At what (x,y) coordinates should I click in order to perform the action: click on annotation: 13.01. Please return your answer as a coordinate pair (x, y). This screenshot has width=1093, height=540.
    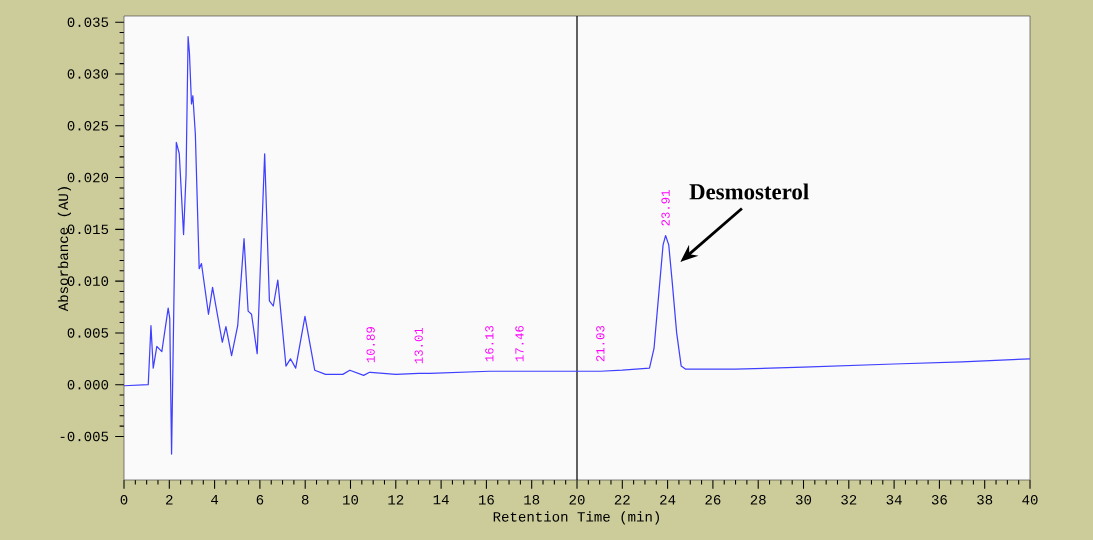
    Looking at the image, I should click on (418, 345).